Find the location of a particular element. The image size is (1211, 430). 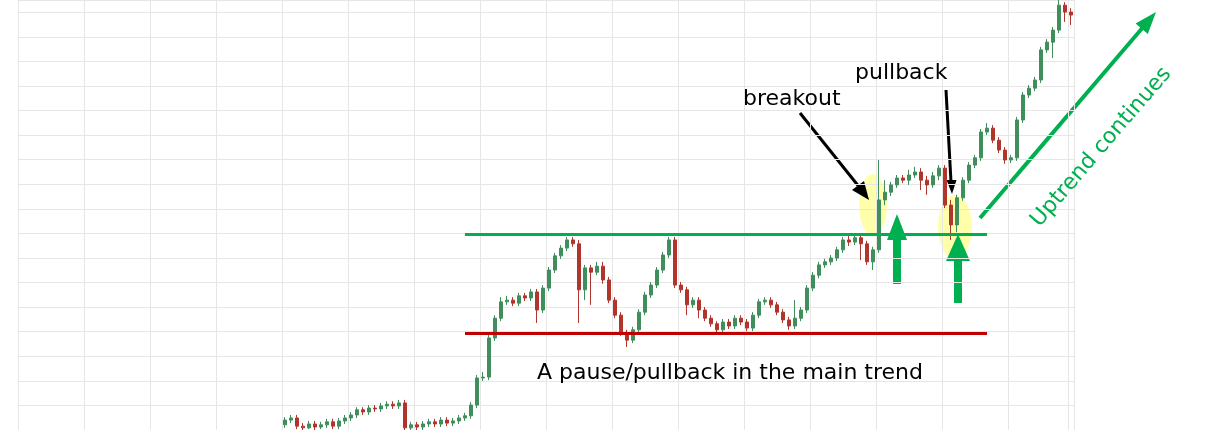

annotation: breakout is located at coordinates (792, 97).